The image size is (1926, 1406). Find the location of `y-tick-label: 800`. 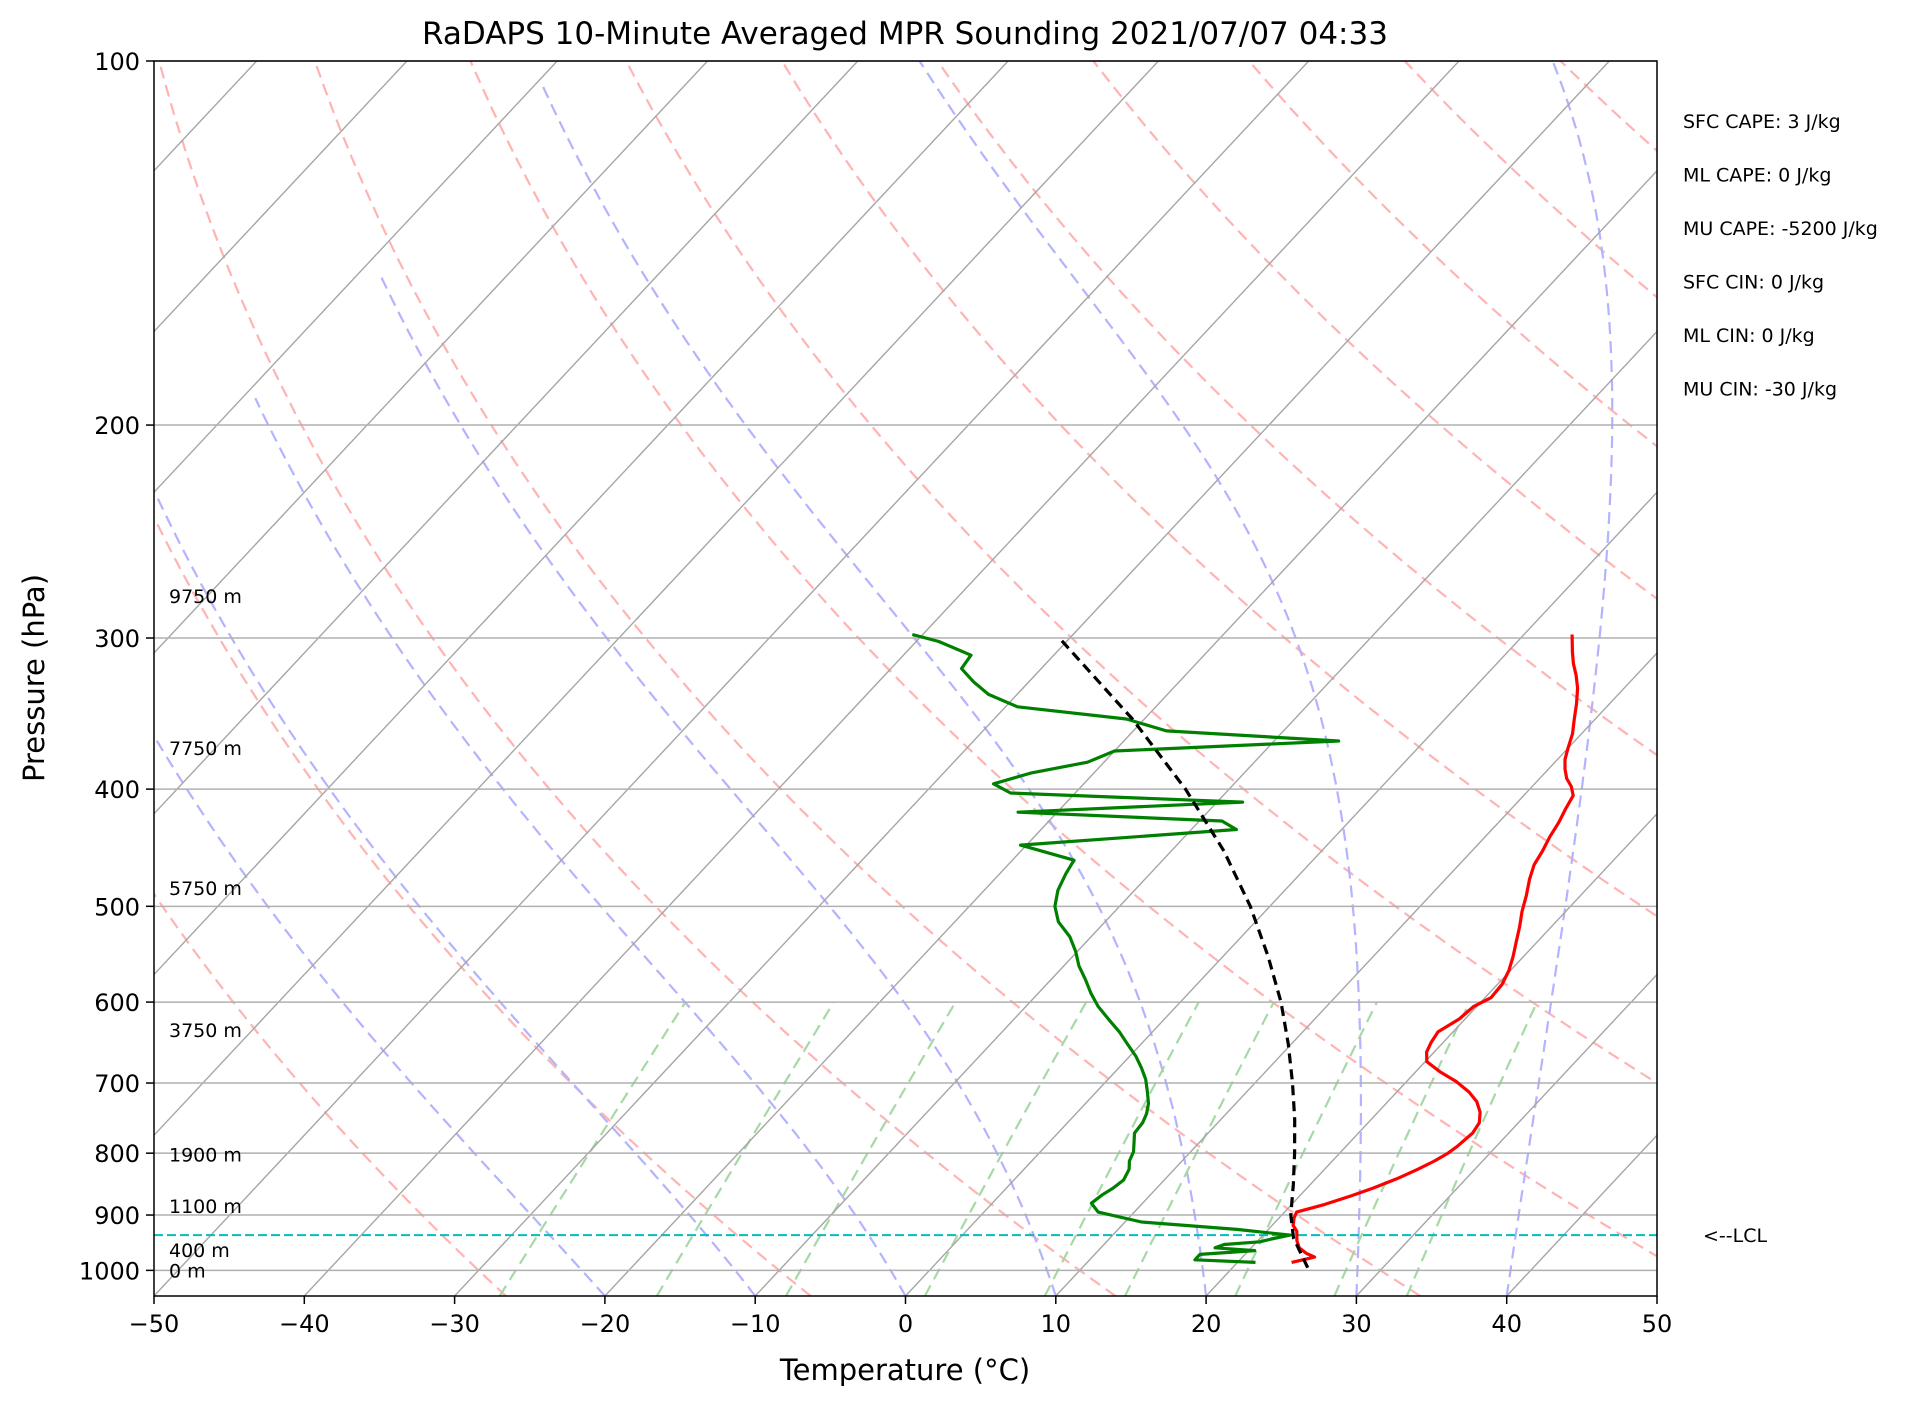

y-tick-label: 800 is located at coordinates (117, 1154).